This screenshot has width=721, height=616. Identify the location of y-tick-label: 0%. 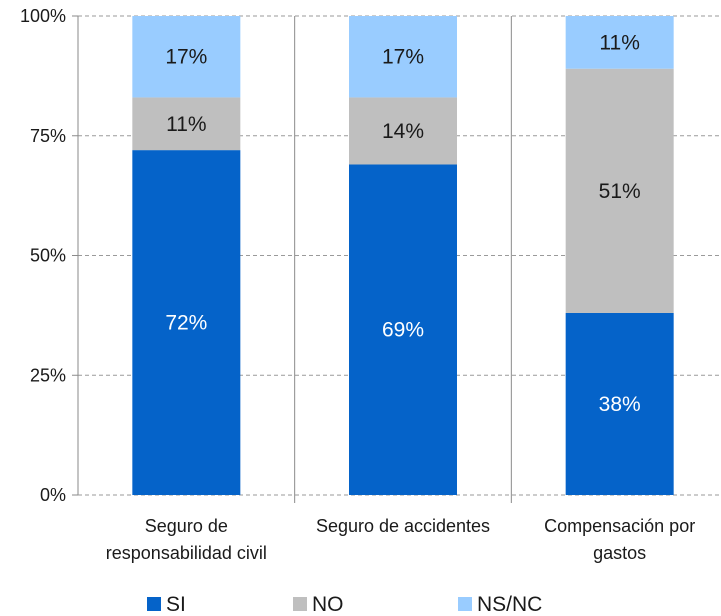
(53, 495).